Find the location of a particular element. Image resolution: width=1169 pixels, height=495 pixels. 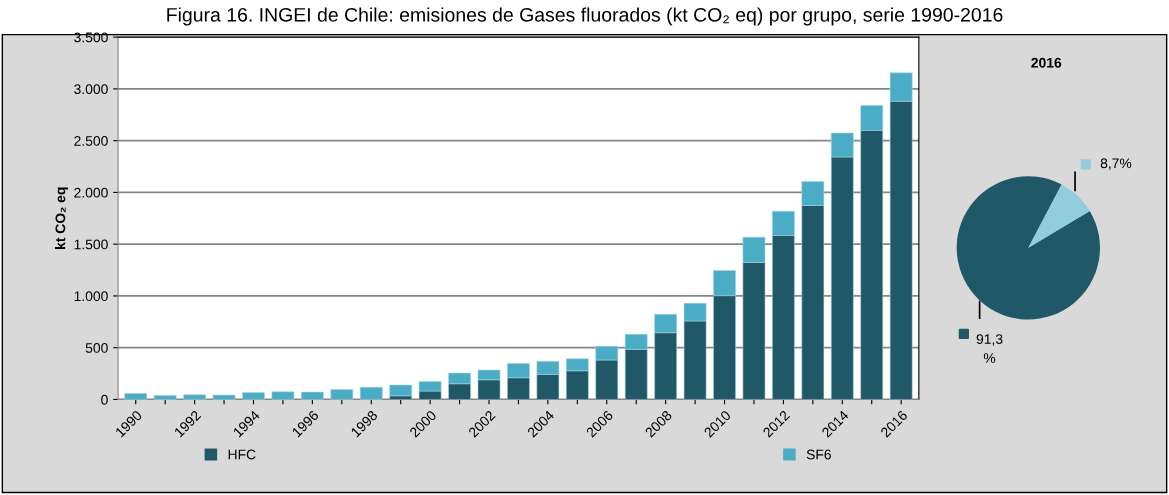

chart-title: Figura 16. INGEI de Chile: emisiones de Gases fluorados (kt CO₂ eq) por grupo, serie 1990-2016 is located at coordinates (585, 16).